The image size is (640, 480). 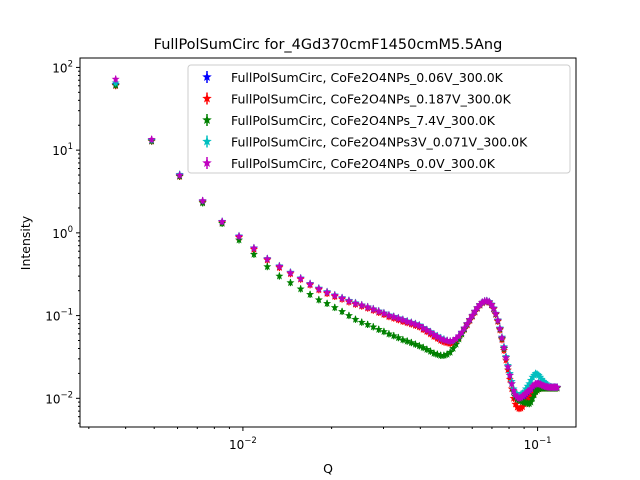 I want to click on y-axis-label: Intensity, so click(x=25, y=242).